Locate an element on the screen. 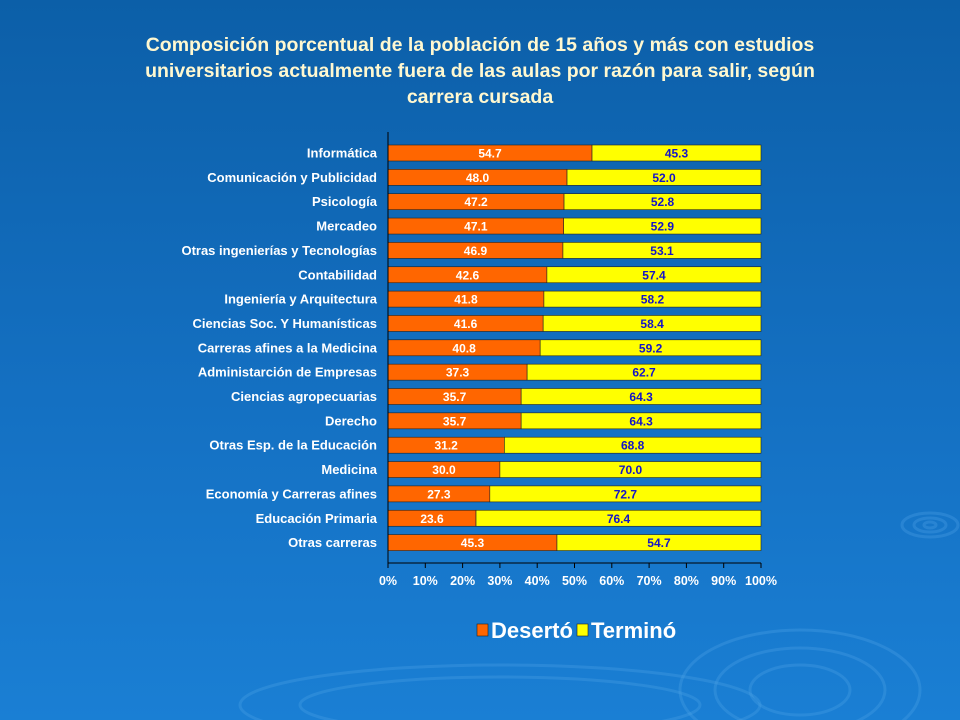 This screenshot has height=720, width=960. x-tick-label: 80% is located at coordinates (686, 581).